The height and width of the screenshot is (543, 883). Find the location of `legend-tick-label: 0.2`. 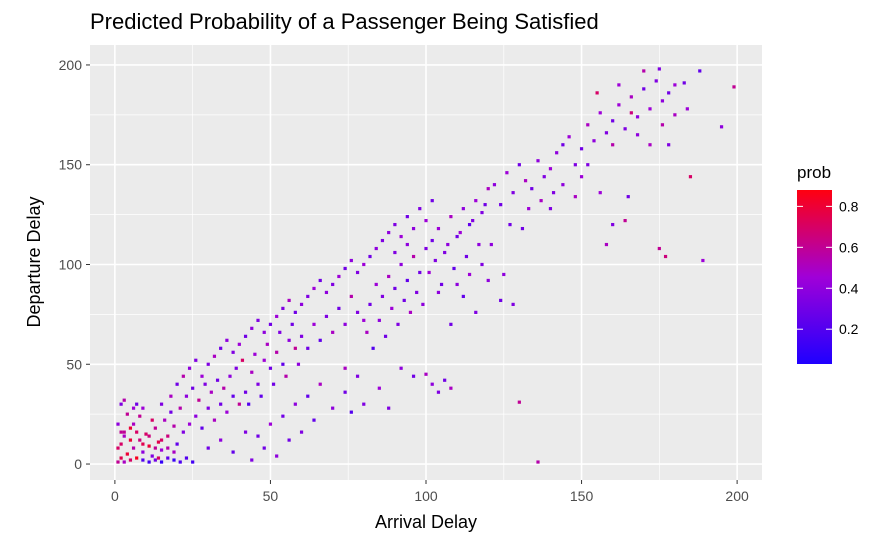

legend-tick-label: 0.2 is located at coordinates (849, 329).